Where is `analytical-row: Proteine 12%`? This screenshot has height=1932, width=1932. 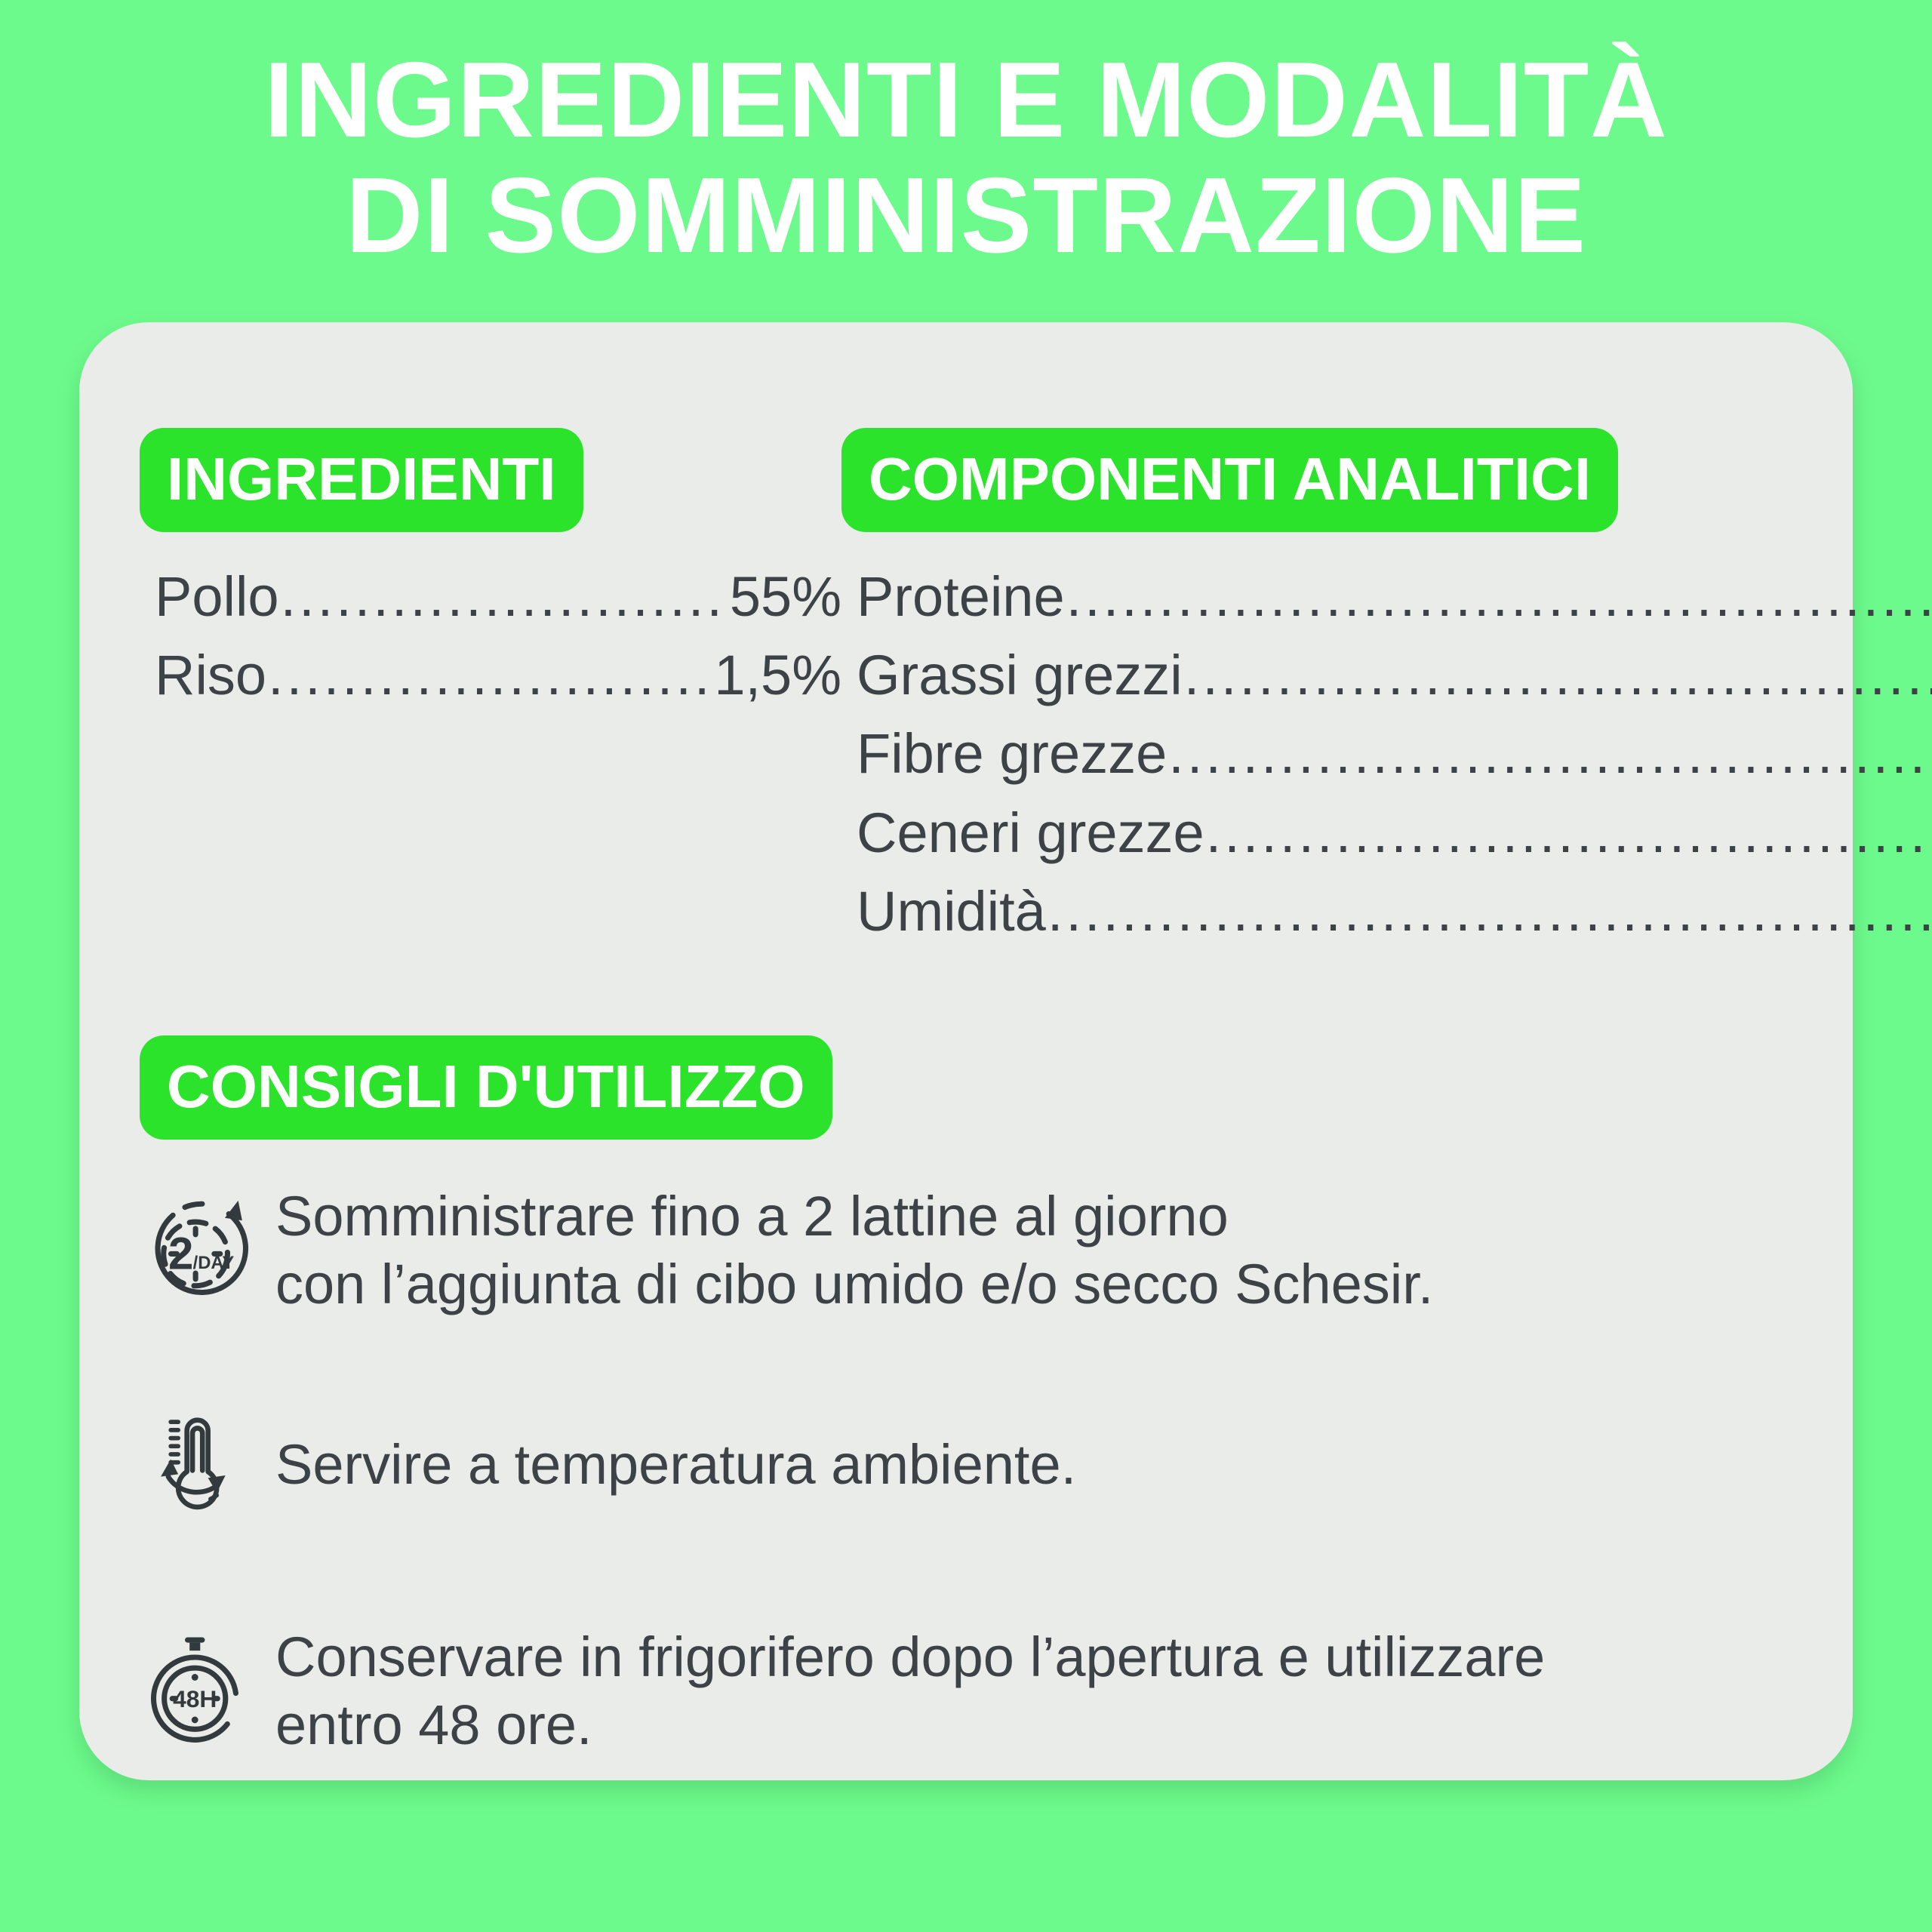 analytical-row: Proteine 12% is located at coordinates (1394, 597).